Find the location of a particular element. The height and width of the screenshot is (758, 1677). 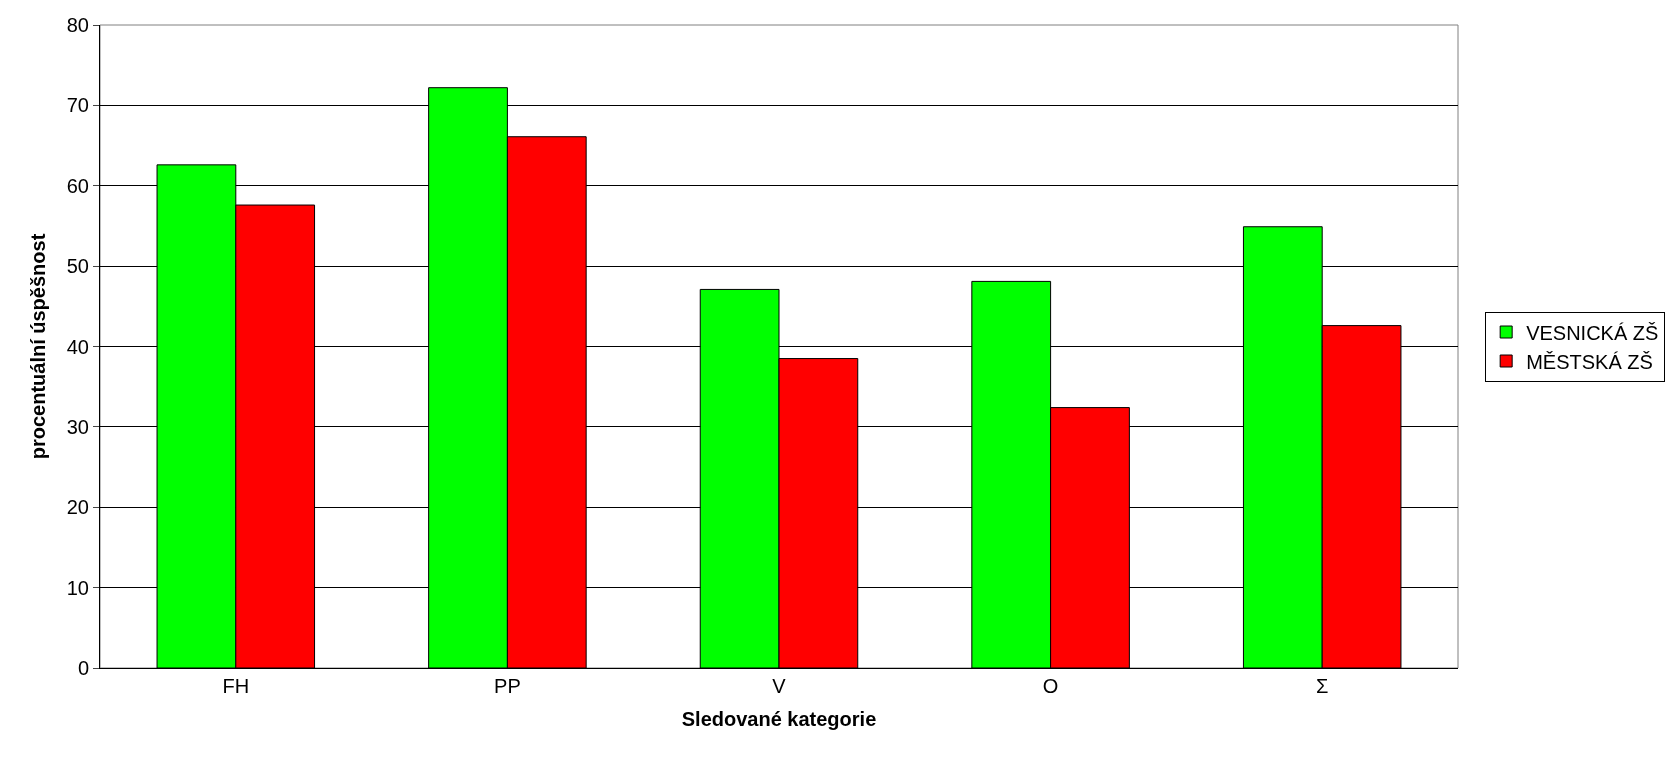

y-tick-label: 40 is located at coordinates (77, 346).